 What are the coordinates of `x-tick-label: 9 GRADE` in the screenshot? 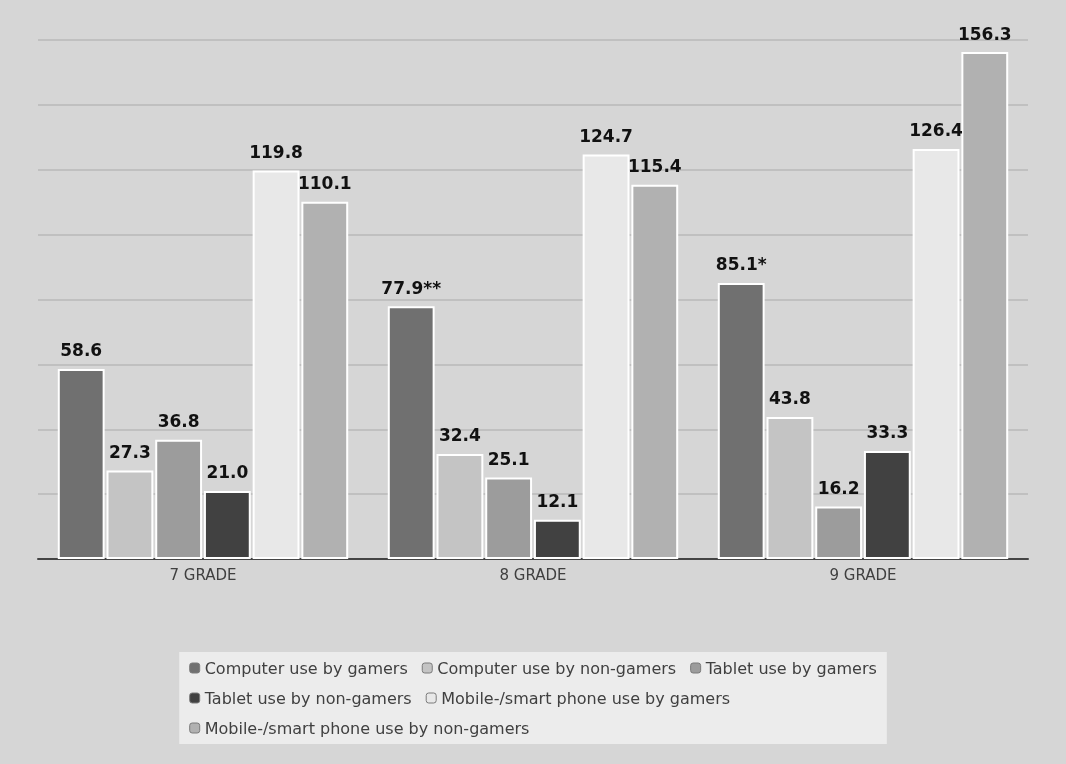 It's located at (863, 574).